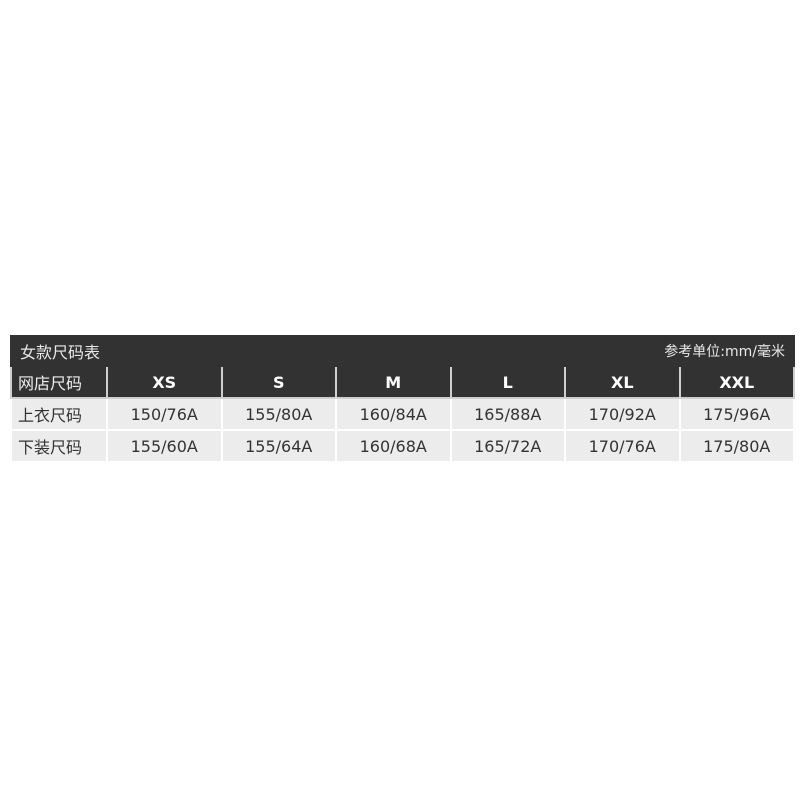 Image resolution: width=800 pixels, height=800 pixels. What do you see at coordinates (393, 414) in the screenshot?
I see `cell: 160/84A` at bounding box center [393, 414].